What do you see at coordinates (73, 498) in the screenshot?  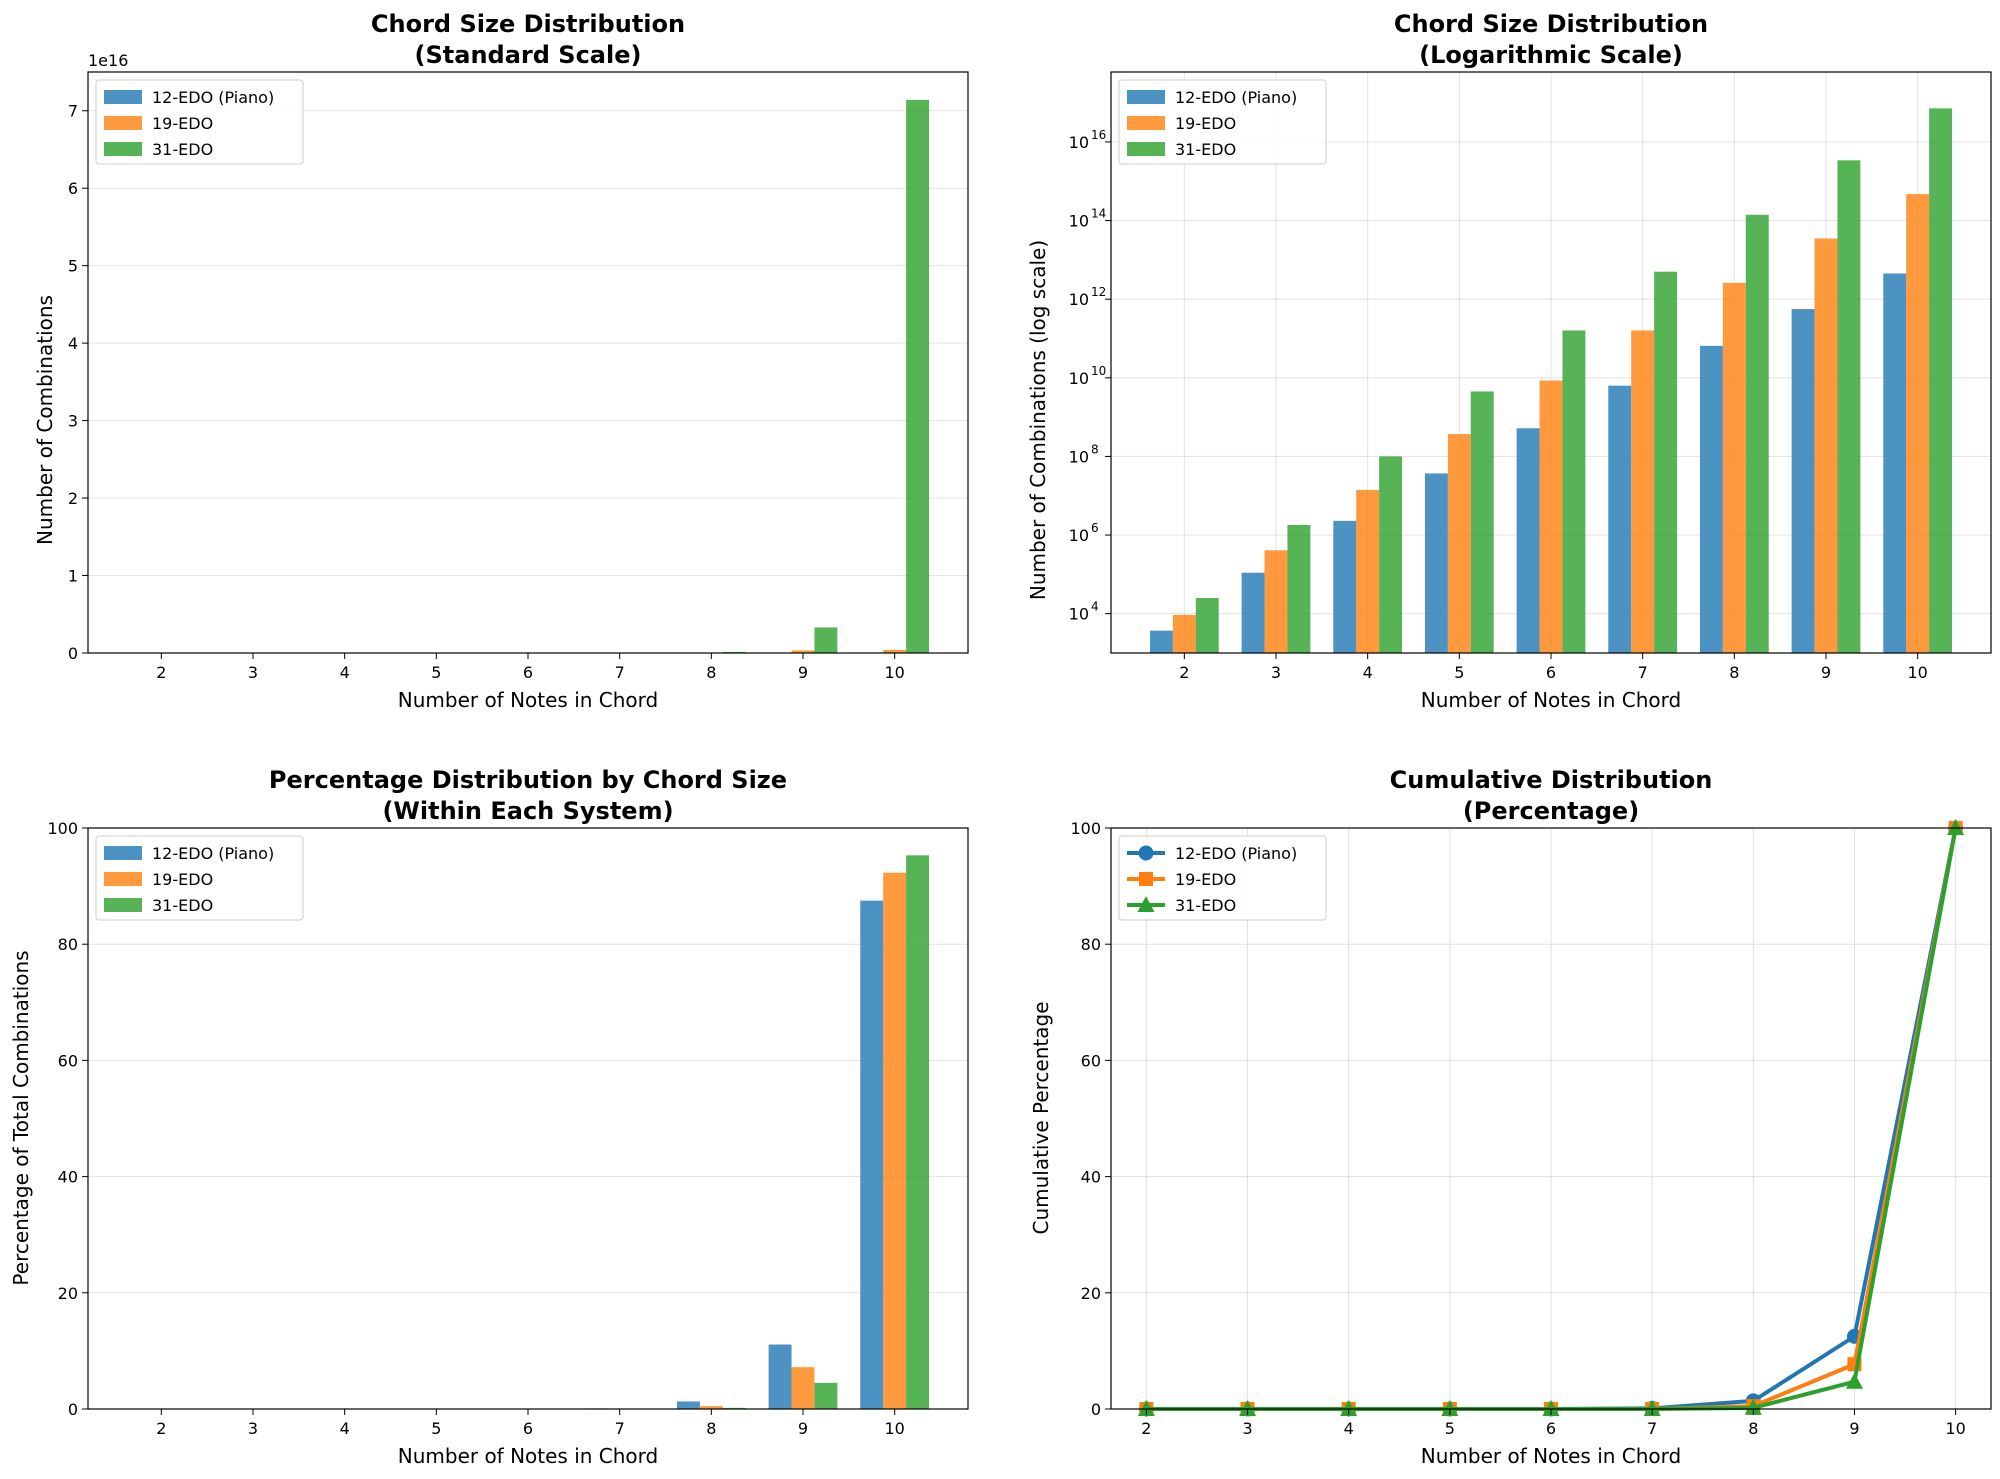 I see `y-tick-label: 2` at bounding box center [73, 498].